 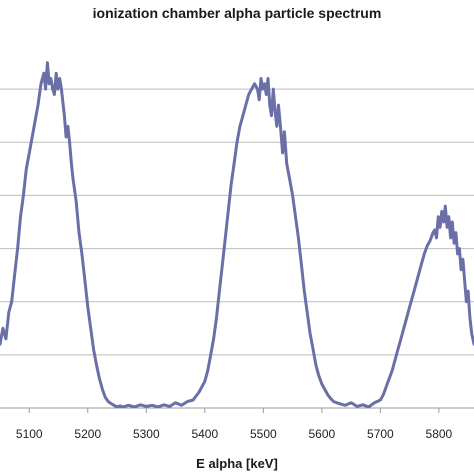 I want to click on x-tick-label-5400: 5400, so click(x=204, y=434).